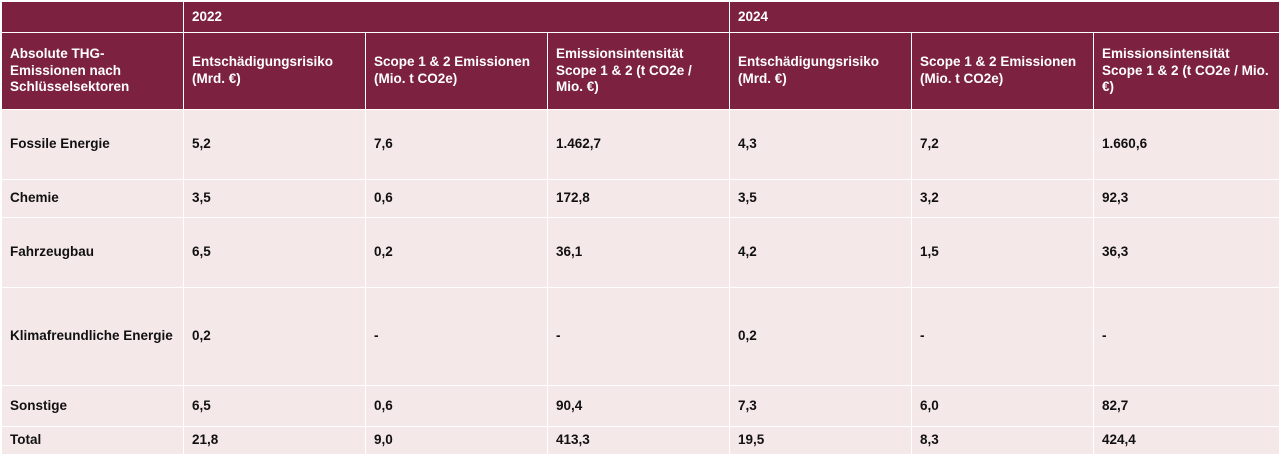 This screenshot has height=457, width=1280. What do you see at coordinates (92, 406) in the screenshot?
I see `row-label: Sonstige` at bounding box center [92, 406].